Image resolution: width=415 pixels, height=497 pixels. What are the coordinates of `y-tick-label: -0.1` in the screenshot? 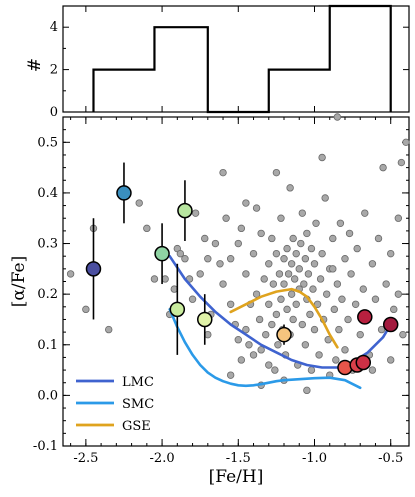 It's located at (45, 446).